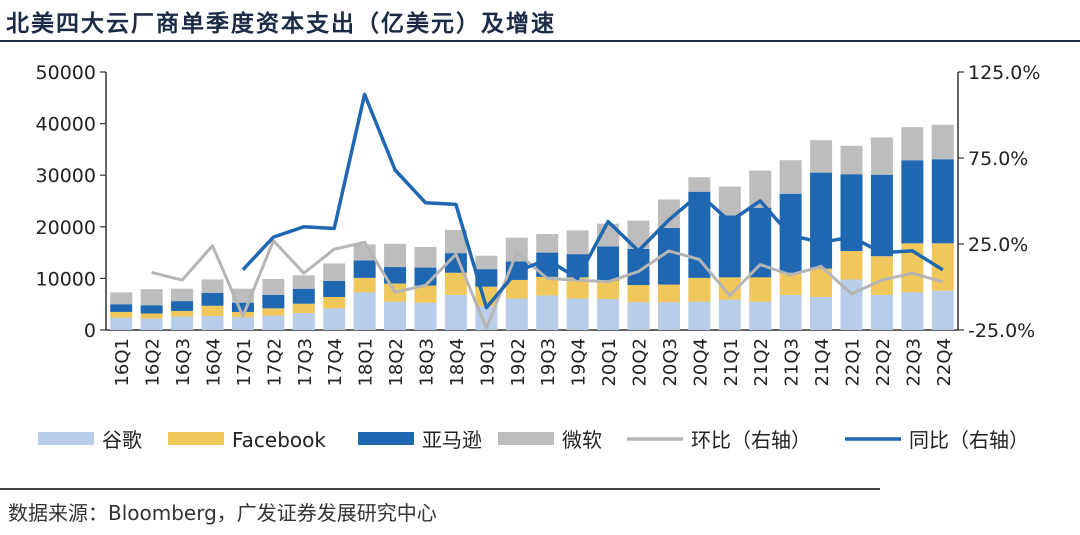 The image size is (1080, 535). Describe the element at coordinates (518, 362) in the screenshot. I see `x-tick-label: 19Q2` at that location.